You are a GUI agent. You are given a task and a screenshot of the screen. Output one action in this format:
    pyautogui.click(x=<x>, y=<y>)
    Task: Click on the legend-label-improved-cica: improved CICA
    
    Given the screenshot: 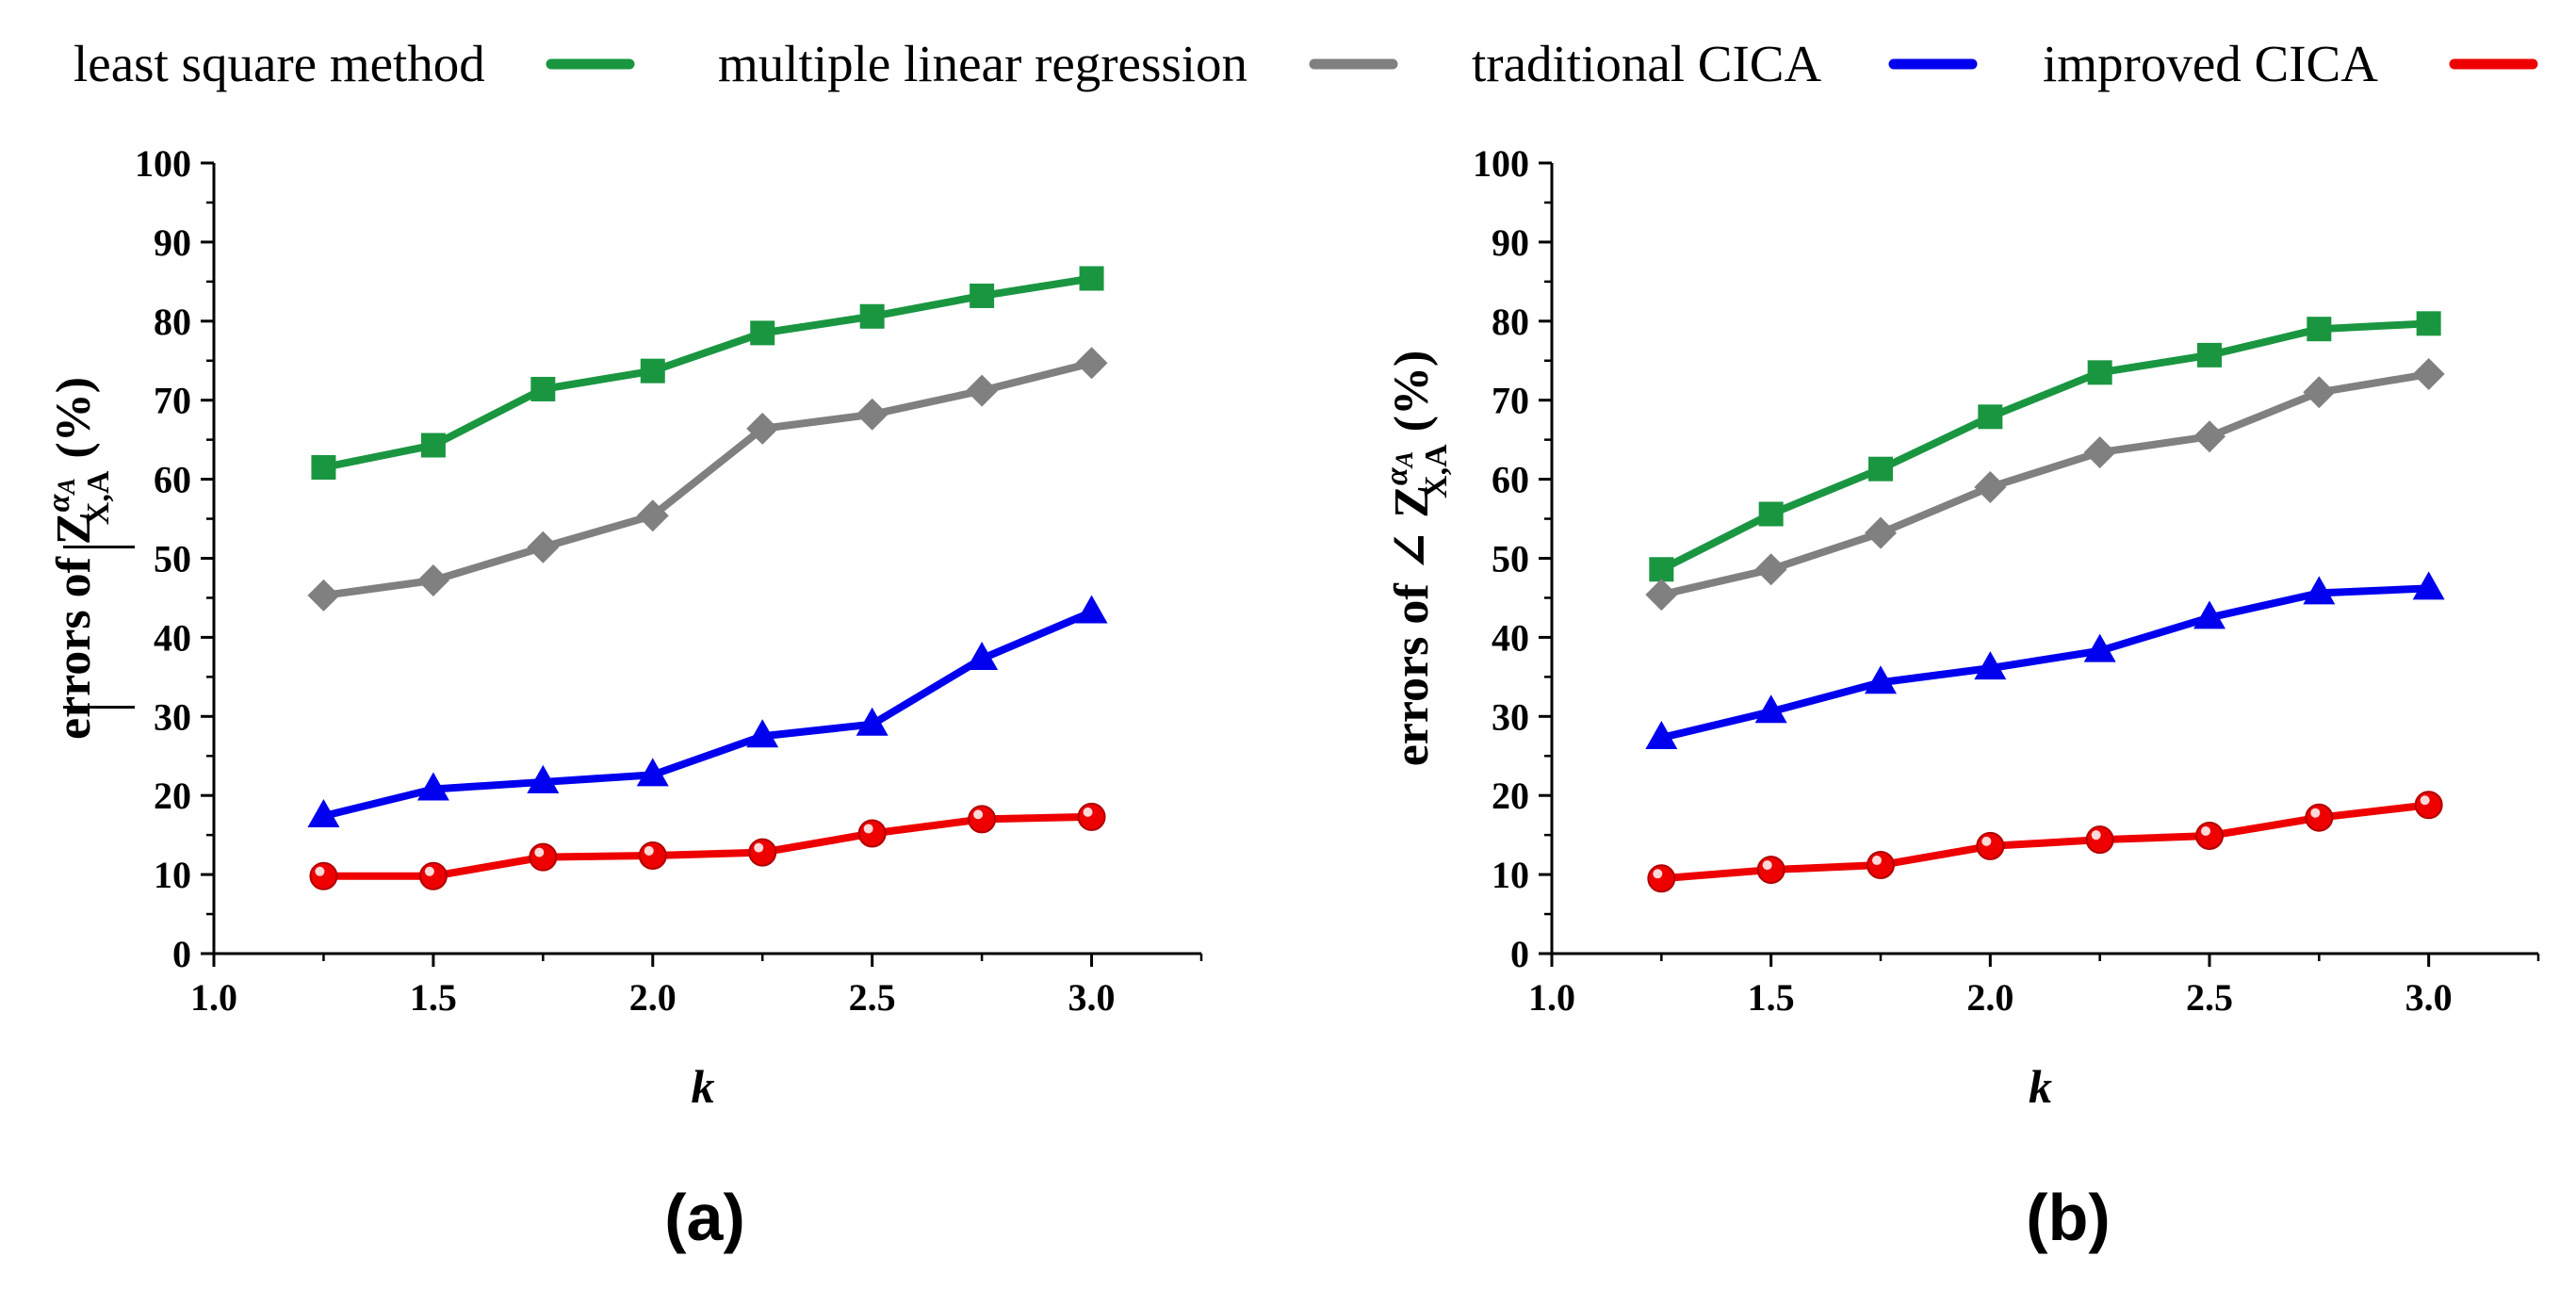 What is the action you would take?
    pyautogui.click(x=2210, y=64)
    